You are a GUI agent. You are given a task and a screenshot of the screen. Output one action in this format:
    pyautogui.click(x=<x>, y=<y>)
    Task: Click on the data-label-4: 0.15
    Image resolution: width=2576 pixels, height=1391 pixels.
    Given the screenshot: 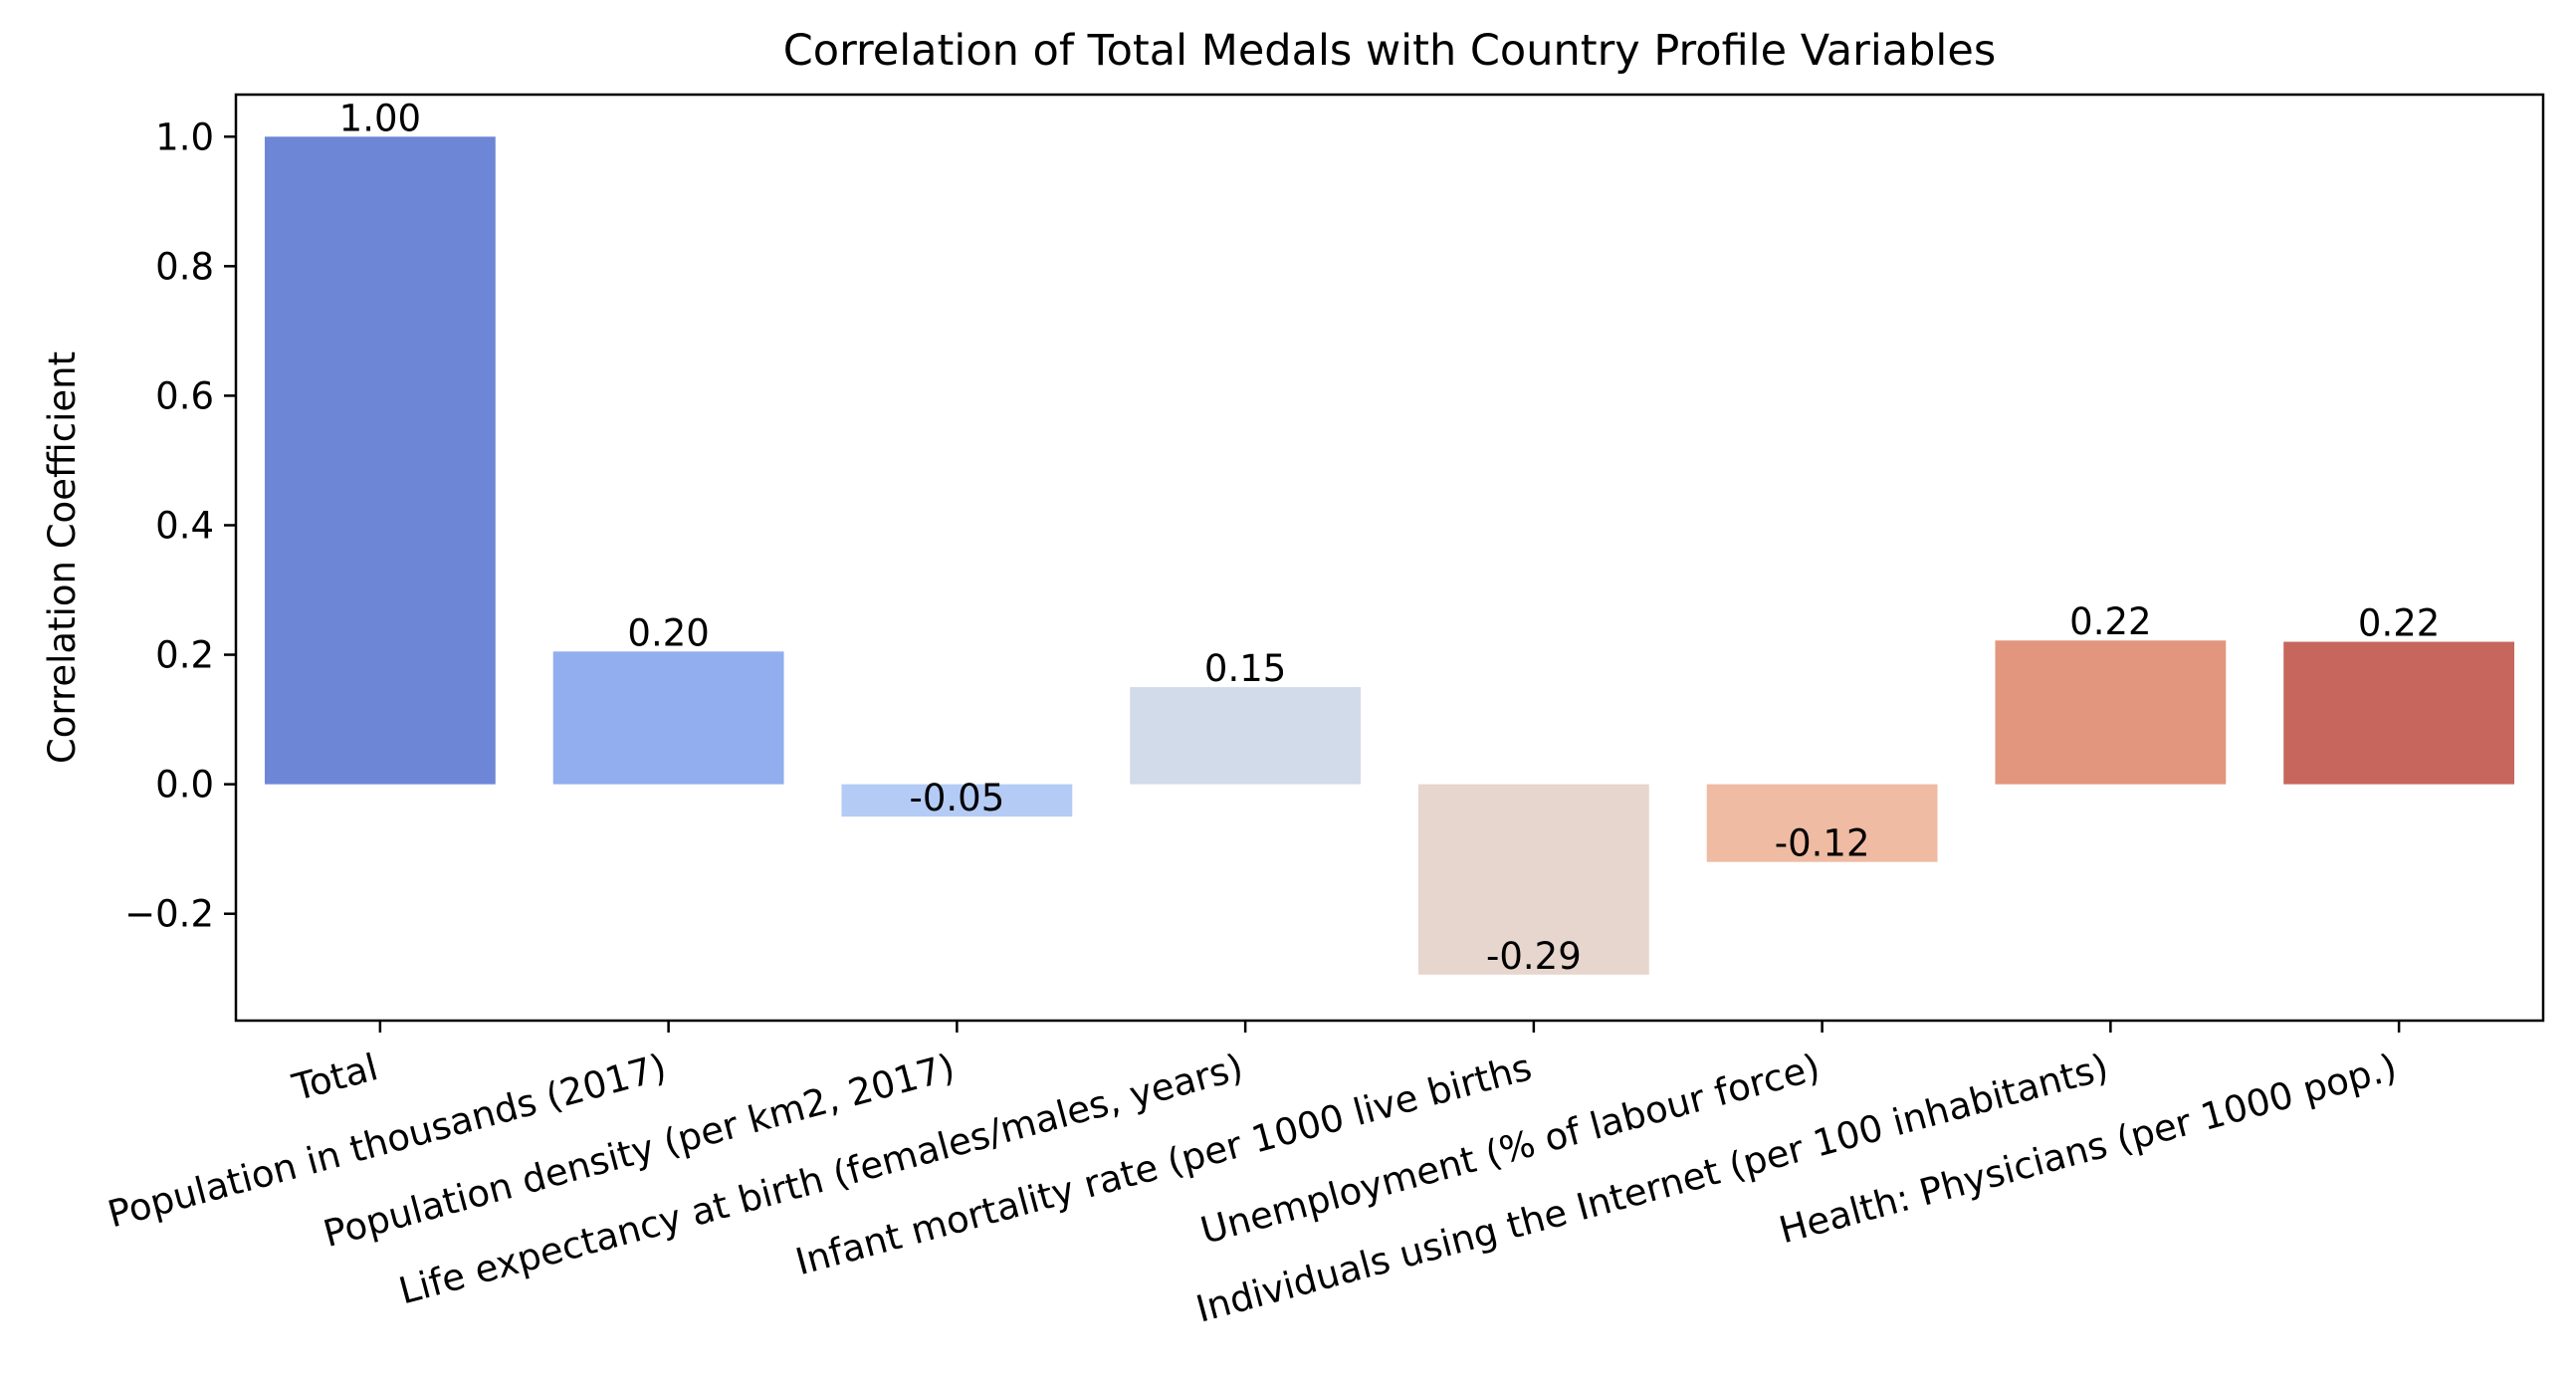 What is the action you would take?
    pyautogui.click(x=1245, y=669)
    